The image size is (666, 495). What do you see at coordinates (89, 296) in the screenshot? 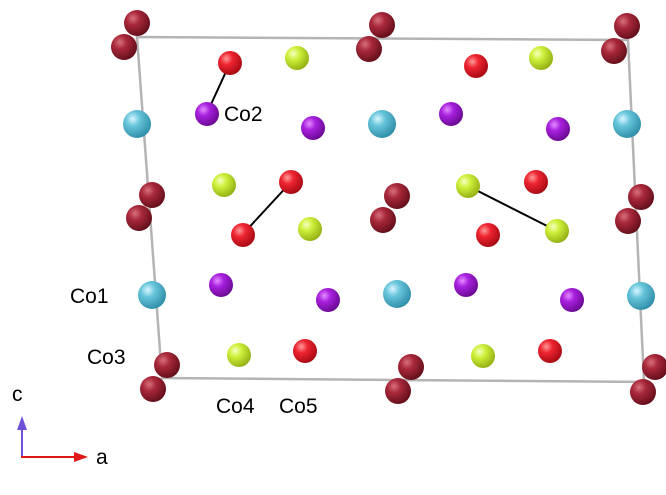
I see `site-label-co1: Co1` at bounding box center [89, 296].